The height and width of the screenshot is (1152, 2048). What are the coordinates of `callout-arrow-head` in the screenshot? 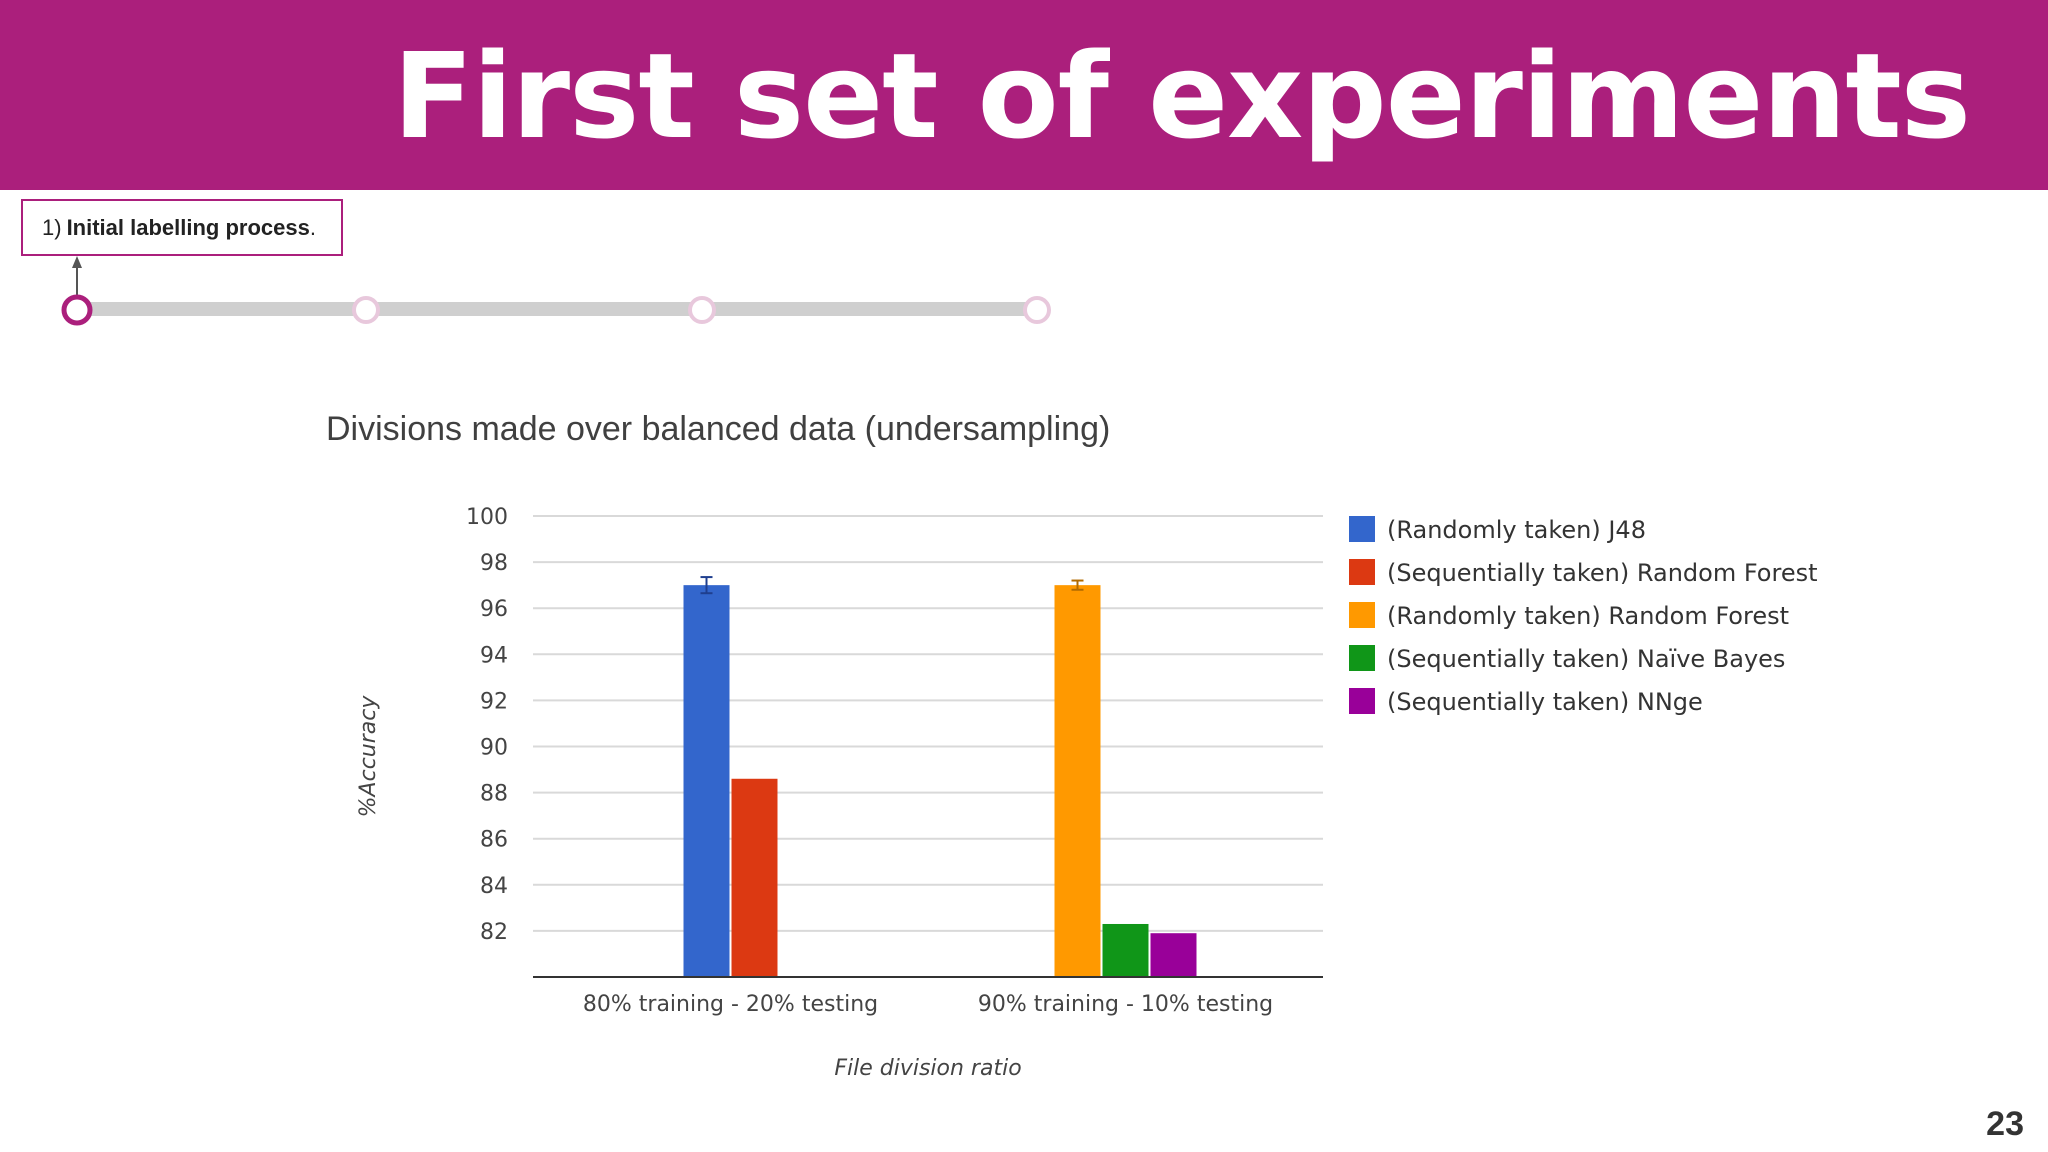 It's located at (77, 262).